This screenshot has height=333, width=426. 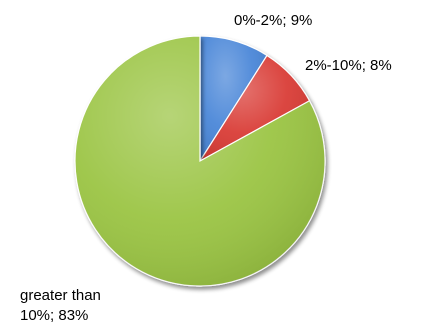 What do you see at coordinates (348, 65) in the screenshot?
I see `pie-label-2-10: 2%-10%; 8%` at bounding box center [348, 65].